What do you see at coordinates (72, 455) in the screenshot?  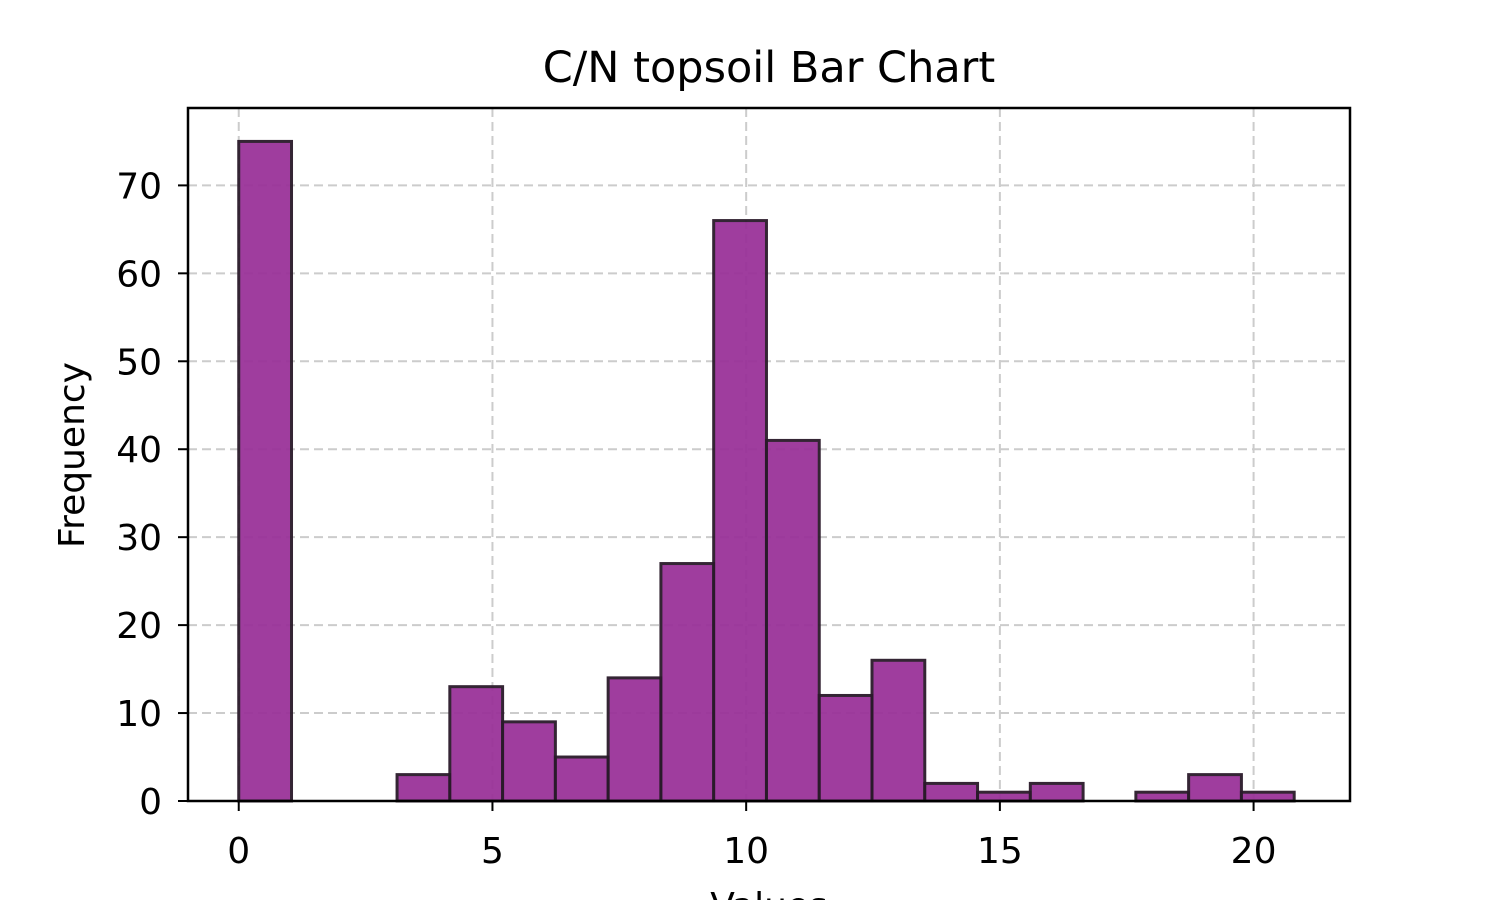 I see `y-axis-label: Frequency` at bounding box center [72, 455].